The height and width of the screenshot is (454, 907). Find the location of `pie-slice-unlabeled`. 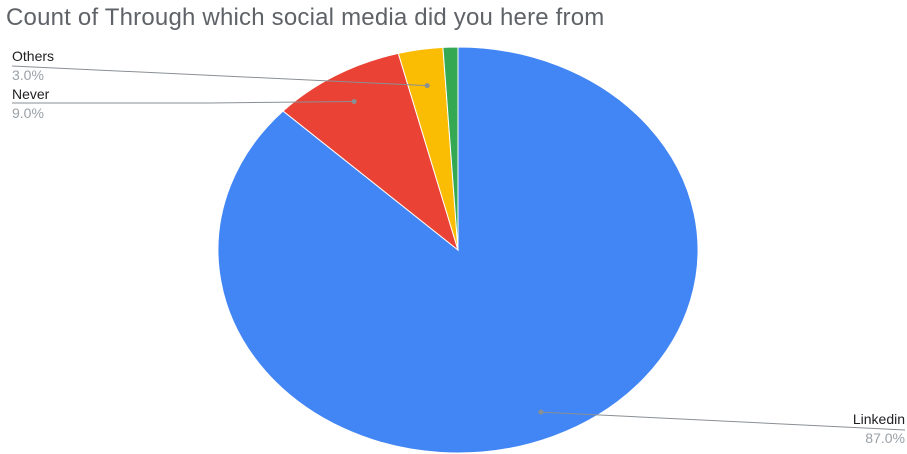

pie-slice-unlabeled is located at coordinates (450, 148).